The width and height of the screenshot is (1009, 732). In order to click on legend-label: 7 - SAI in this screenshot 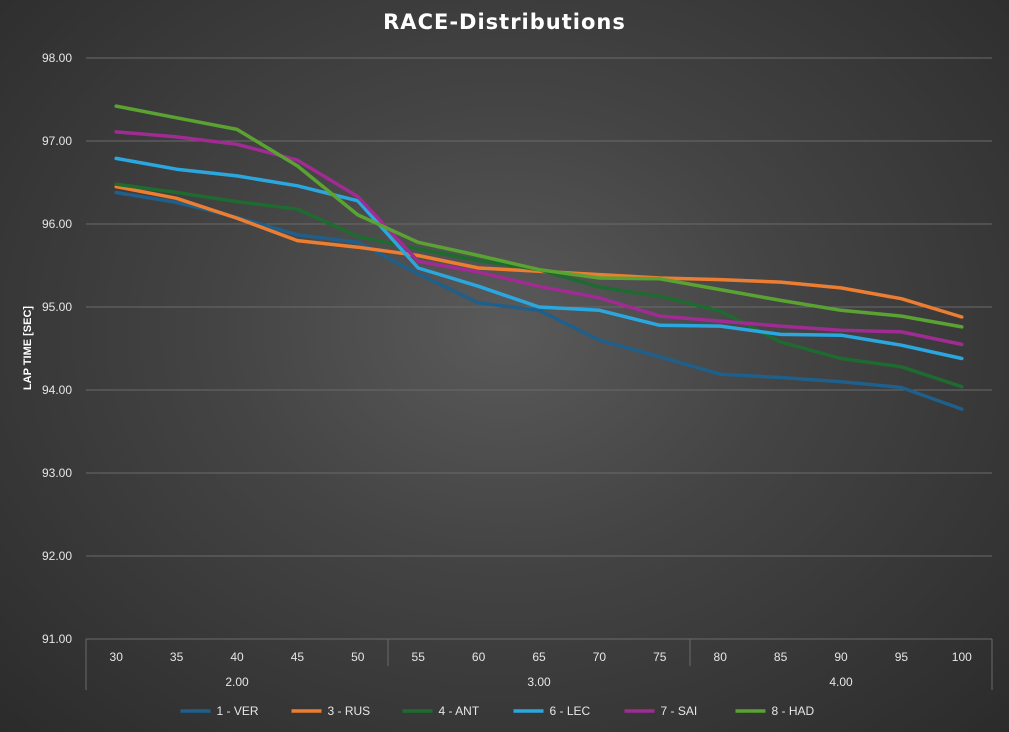, I will do `click(679, 711)`.